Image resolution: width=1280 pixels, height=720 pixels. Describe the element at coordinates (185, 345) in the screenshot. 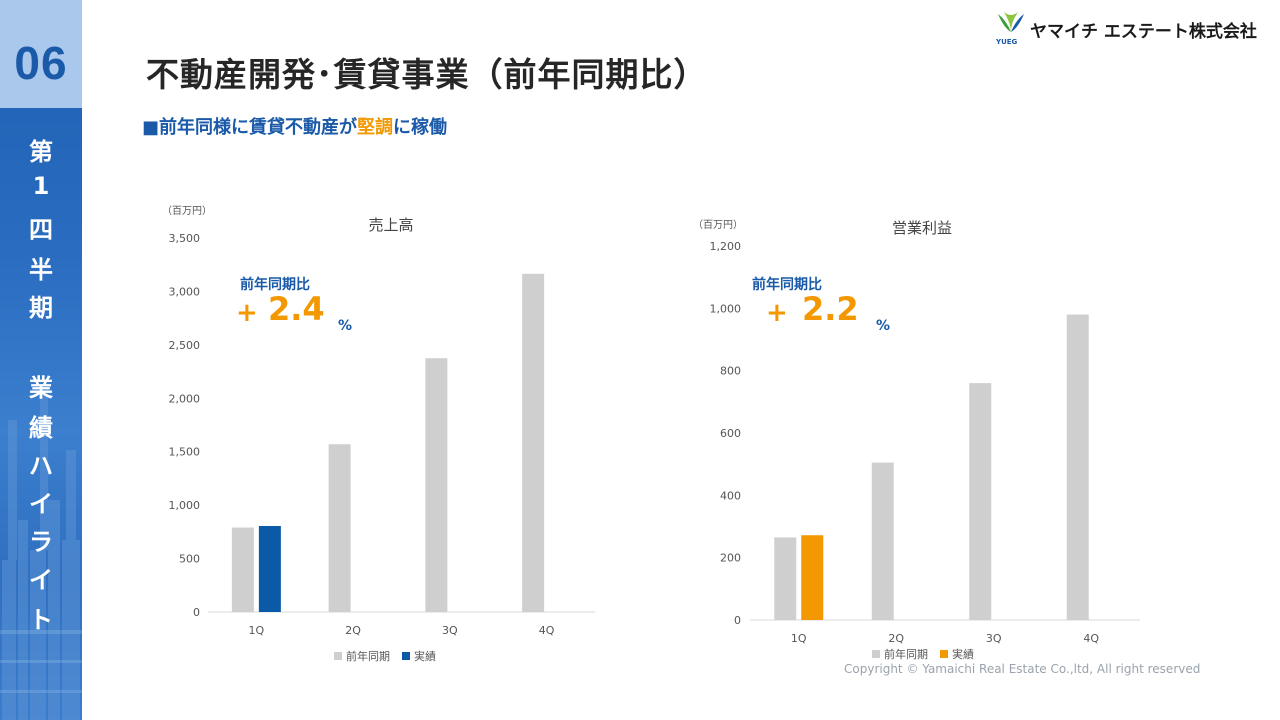

I see `y-tick-label: 2,500` at that location.